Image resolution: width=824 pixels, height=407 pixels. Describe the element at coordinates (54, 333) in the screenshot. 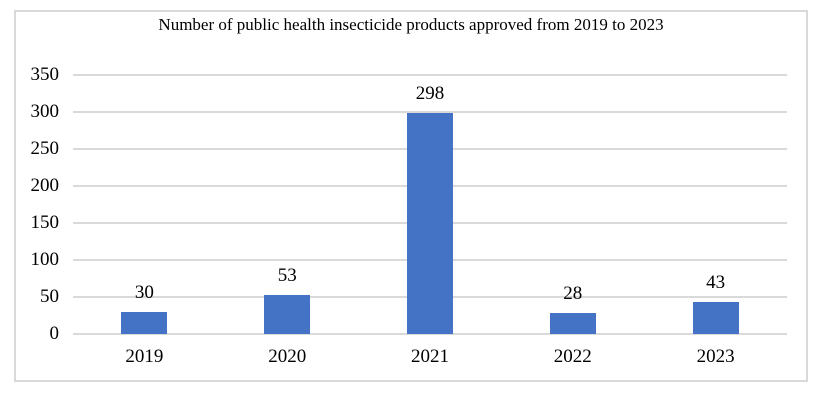

I see `y-axis-tick-label: 0` at that location.